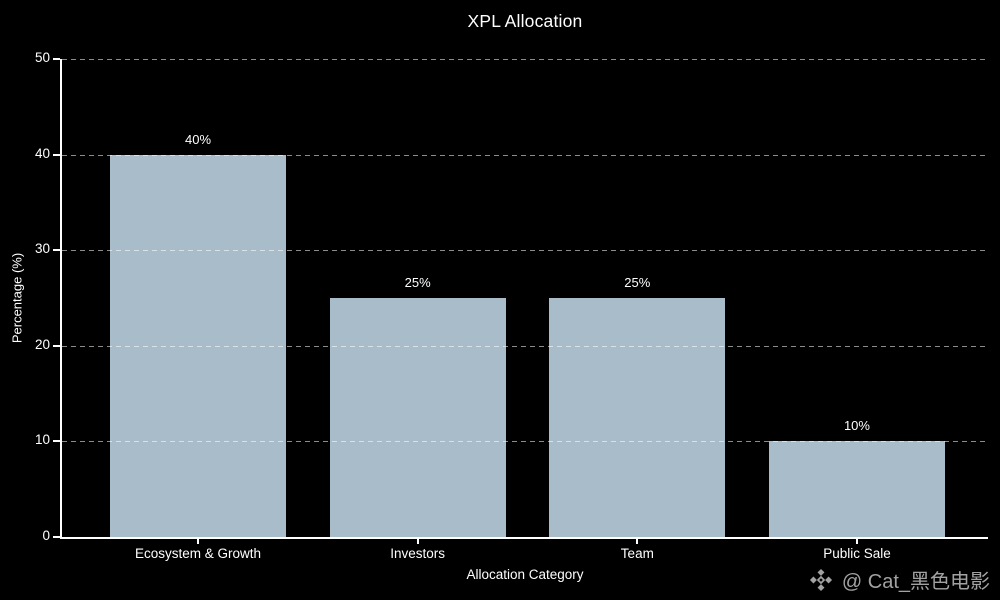 The height and width of the screenshot is (600, 1000). Describe the element at coordinates (418, 553) in the screenshot. I see `x-tick-label: Investors` at that location.